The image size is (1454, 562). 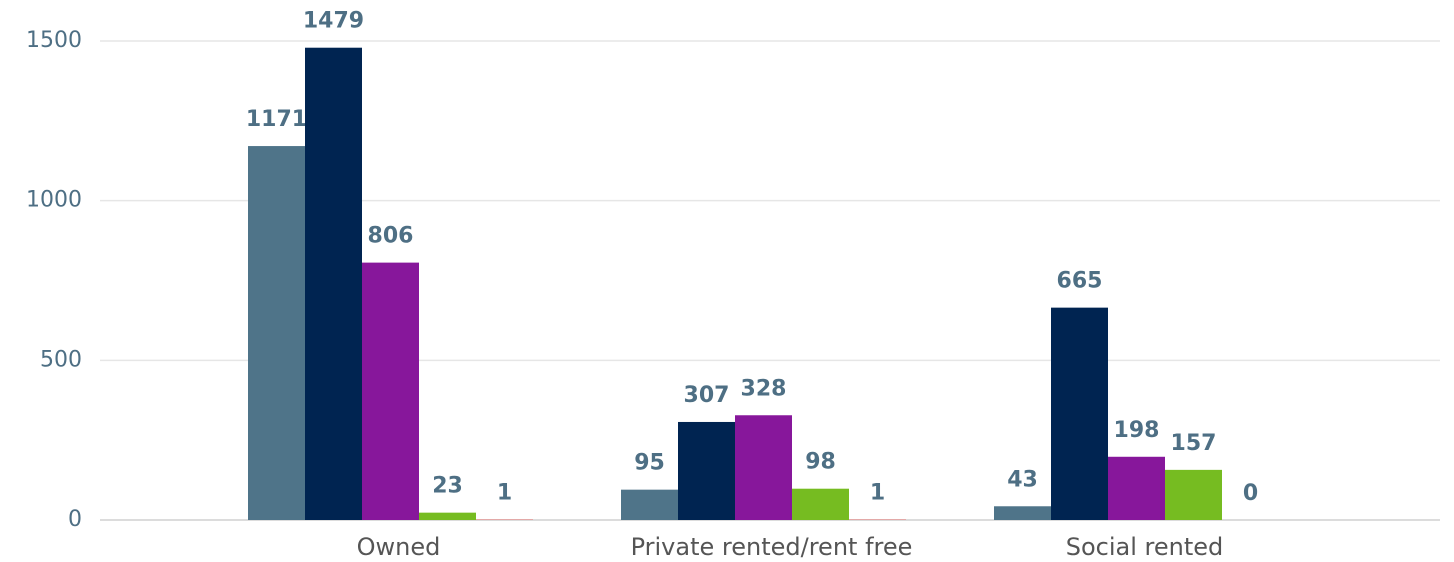 I want to click on value-label: 665, so click(x=1080, y=281).